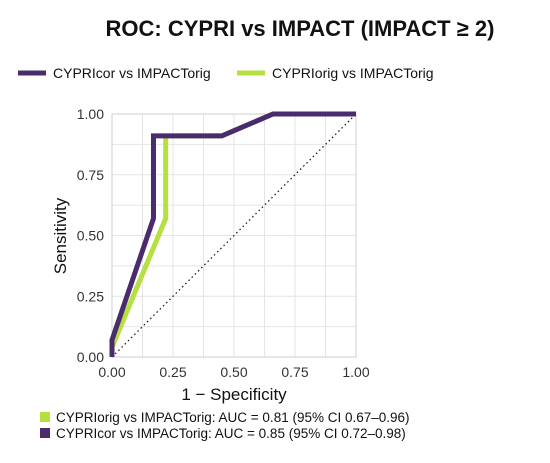 The height and width of the screenshot is (463, 550). I want to click on x-tick-label: 0.25, so click(172, 372).